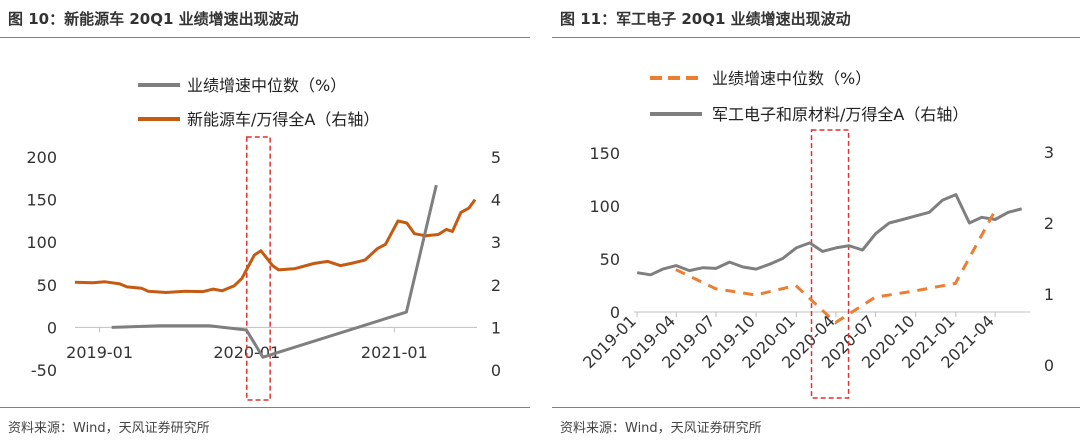 The image size is (1080, 446). I want to click on y-right-tick-label: 5, so click(496, 157).